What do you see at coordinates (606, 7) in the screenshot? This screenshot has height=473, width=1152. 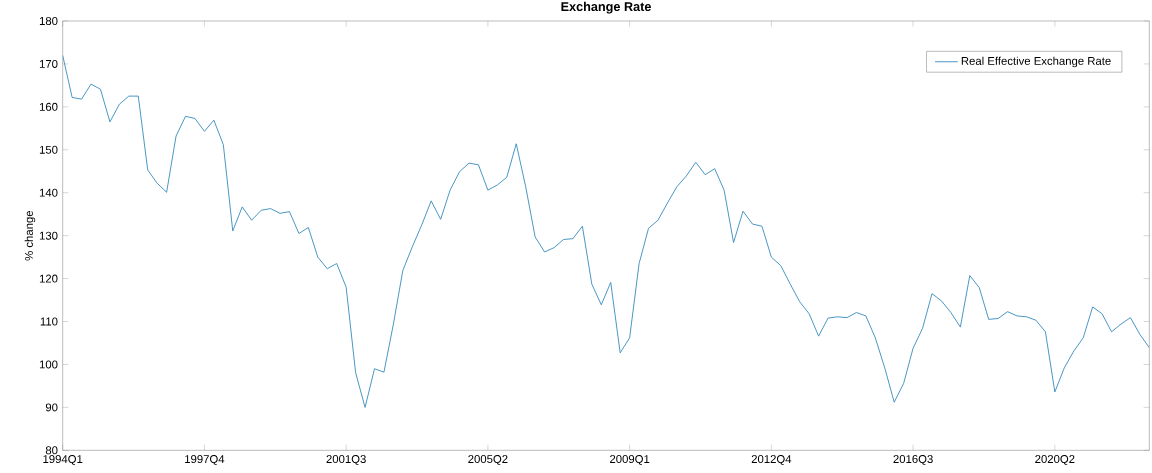 I see `chart-title: Exchange Rate` at bounding box center [606, 7].